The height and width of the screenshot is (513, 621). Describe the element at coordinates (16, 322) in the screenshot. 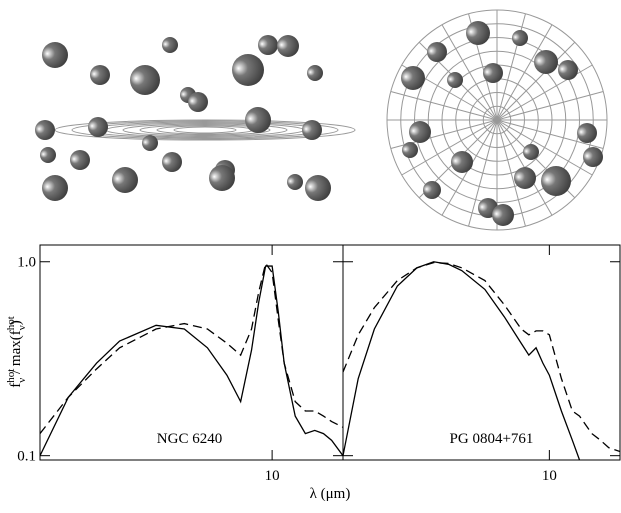

I see `y-axis-label-part: )` at that location.